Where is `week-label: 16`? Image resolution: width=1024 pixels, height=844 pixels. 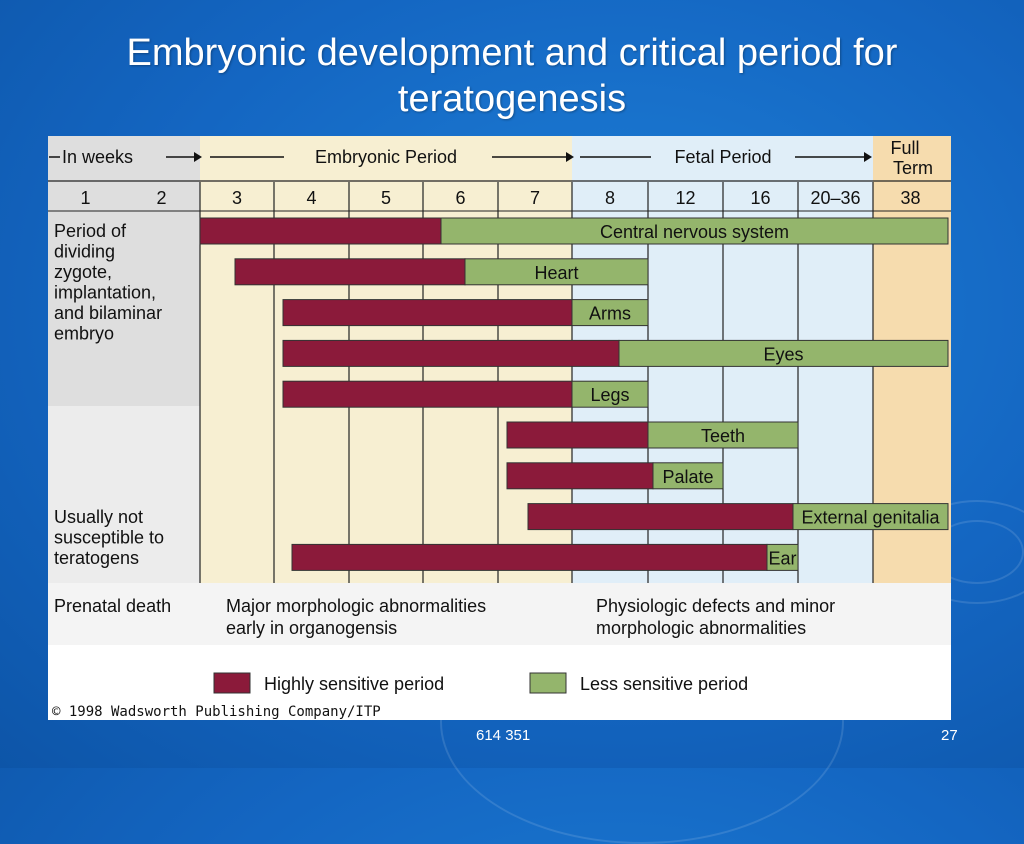 week-label: 16 is located at coordinates (760, 198).